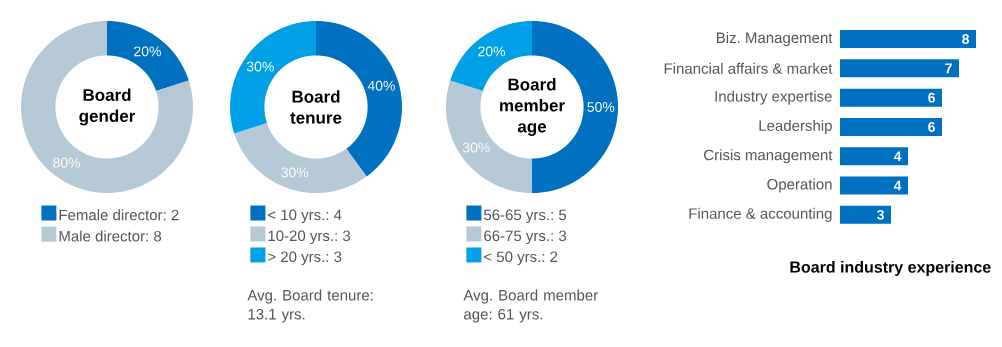 This screenshot has height=347, width=1002. Describe the element at coordinates (760, 214) in the screenshot. I see `y-tick-label: Finance & accounting` at that location.